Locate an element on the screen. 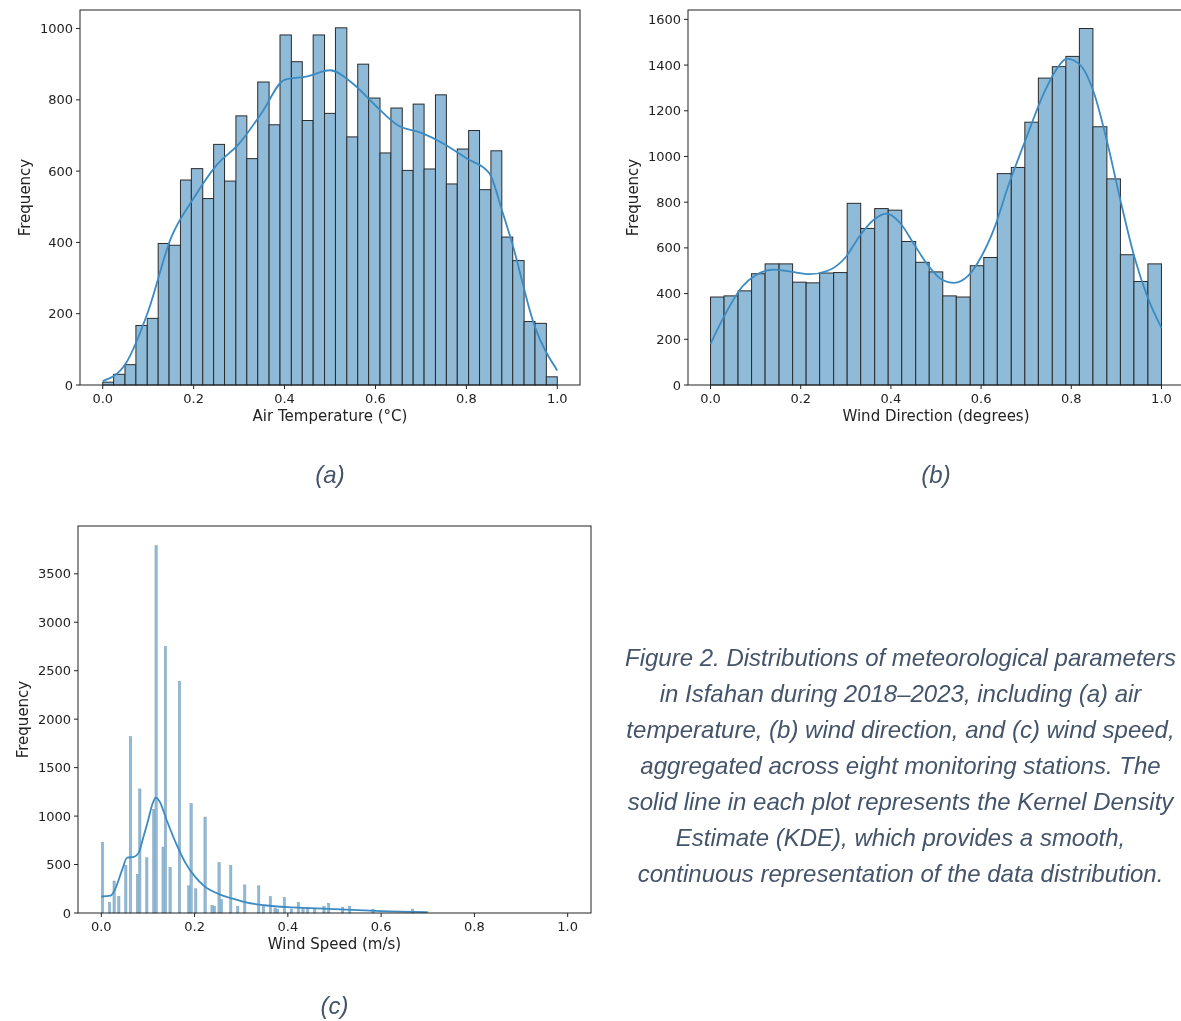 This screenshot has height=1021, width=1181. y-tick-label: 500 is located at coordinates (58, 865).